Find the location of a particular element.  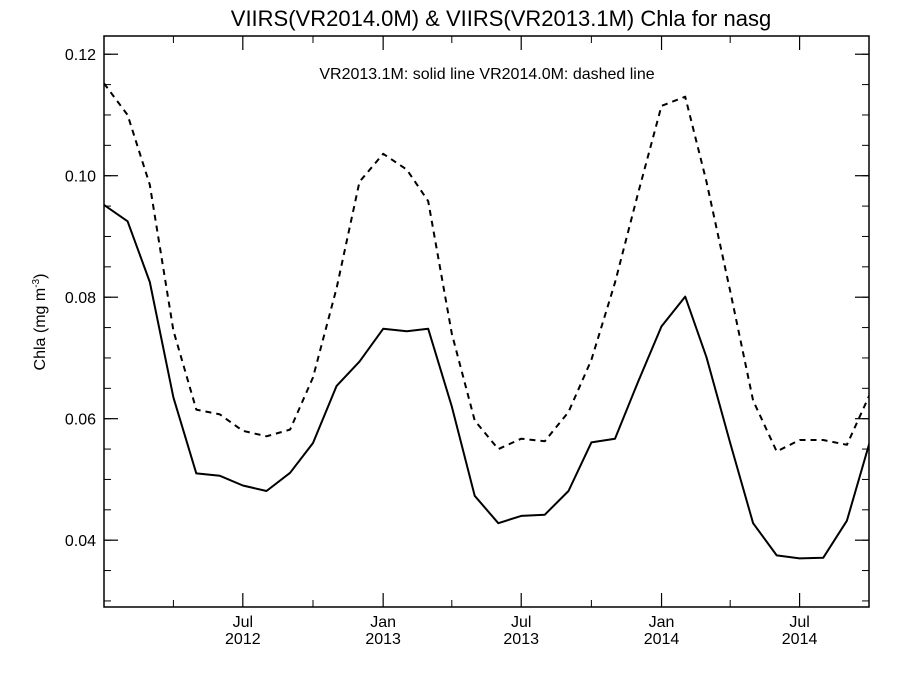

y-axis-label: Chla (mg m-3) is located at coordinates (40, 322).